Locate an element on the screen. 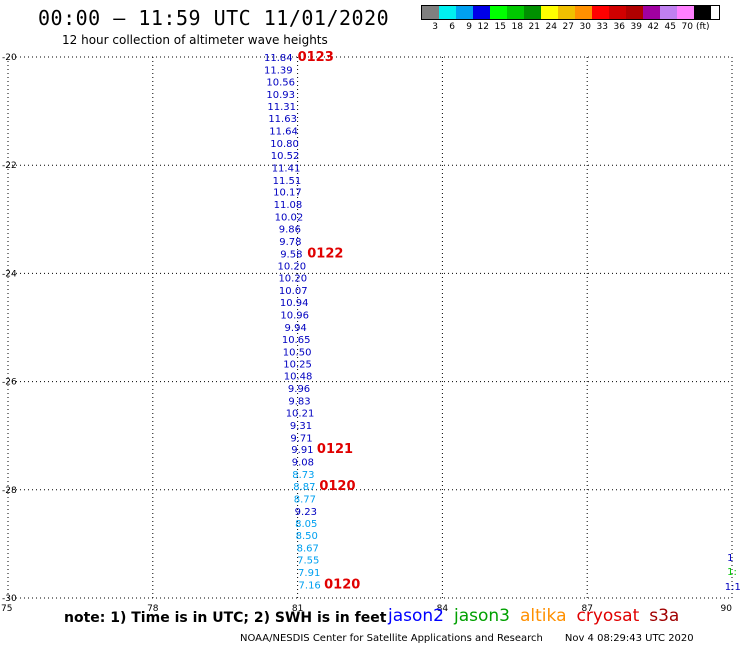 Image resolution: width=740 pixels, height=650 pixels. satellite-legend: jason2 jason3 altika cryosat s3a is located at coordinates (533, 616).